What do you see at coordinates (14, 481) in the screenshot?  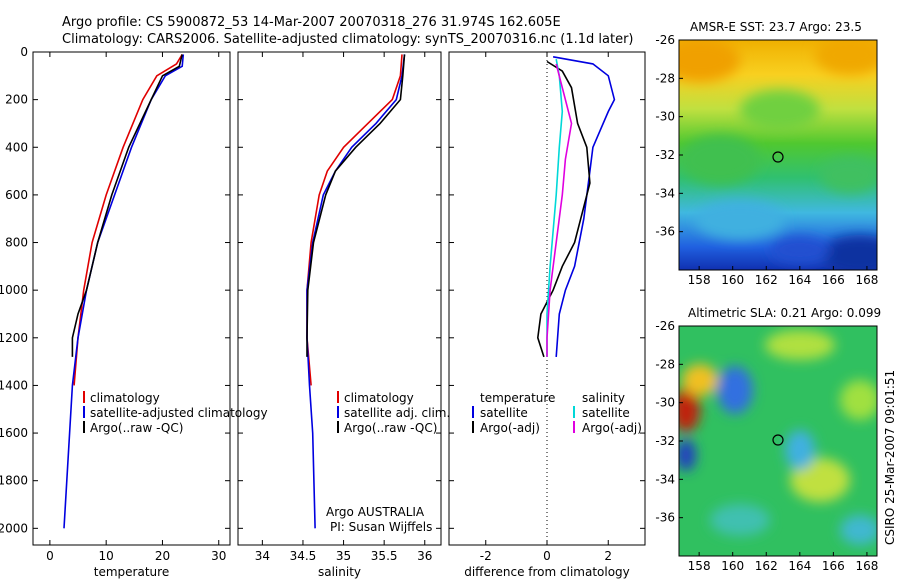 I see `depth-tick-label: 1800` at bounding box center [14, 481].